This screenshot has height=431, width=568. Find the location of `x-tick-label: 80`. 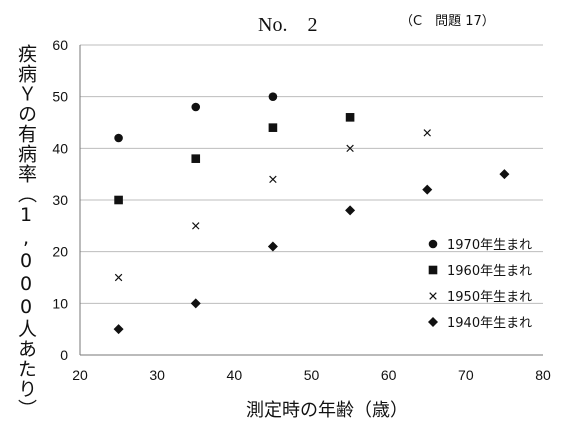

x-tick-label: 80 is located at coordinates (543, 375).